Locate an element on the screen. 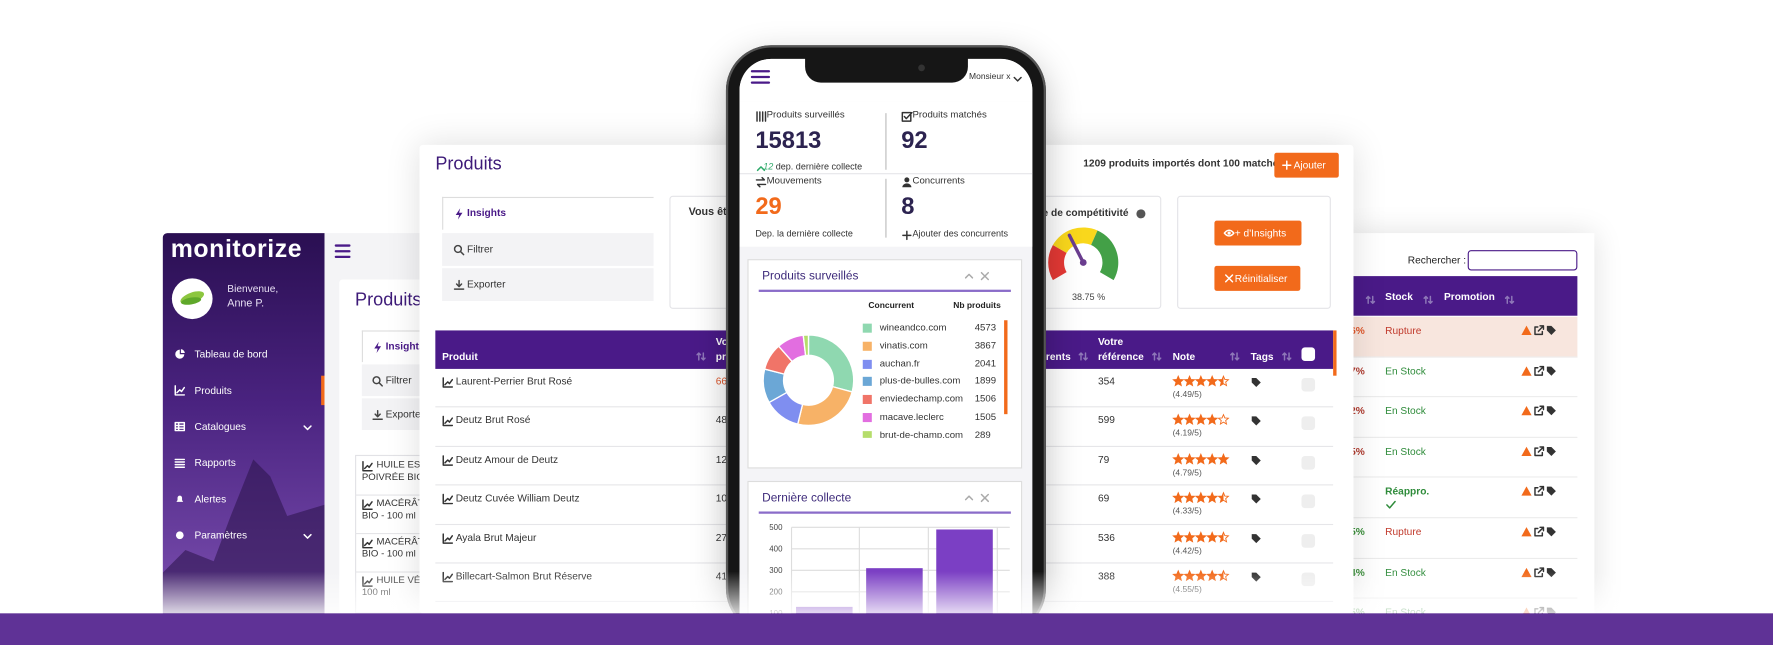 The height and width of the screenshot is (645, 1773). product-name: Laurent-Perrier Brut Rosé is located at coordinates (514, 381).